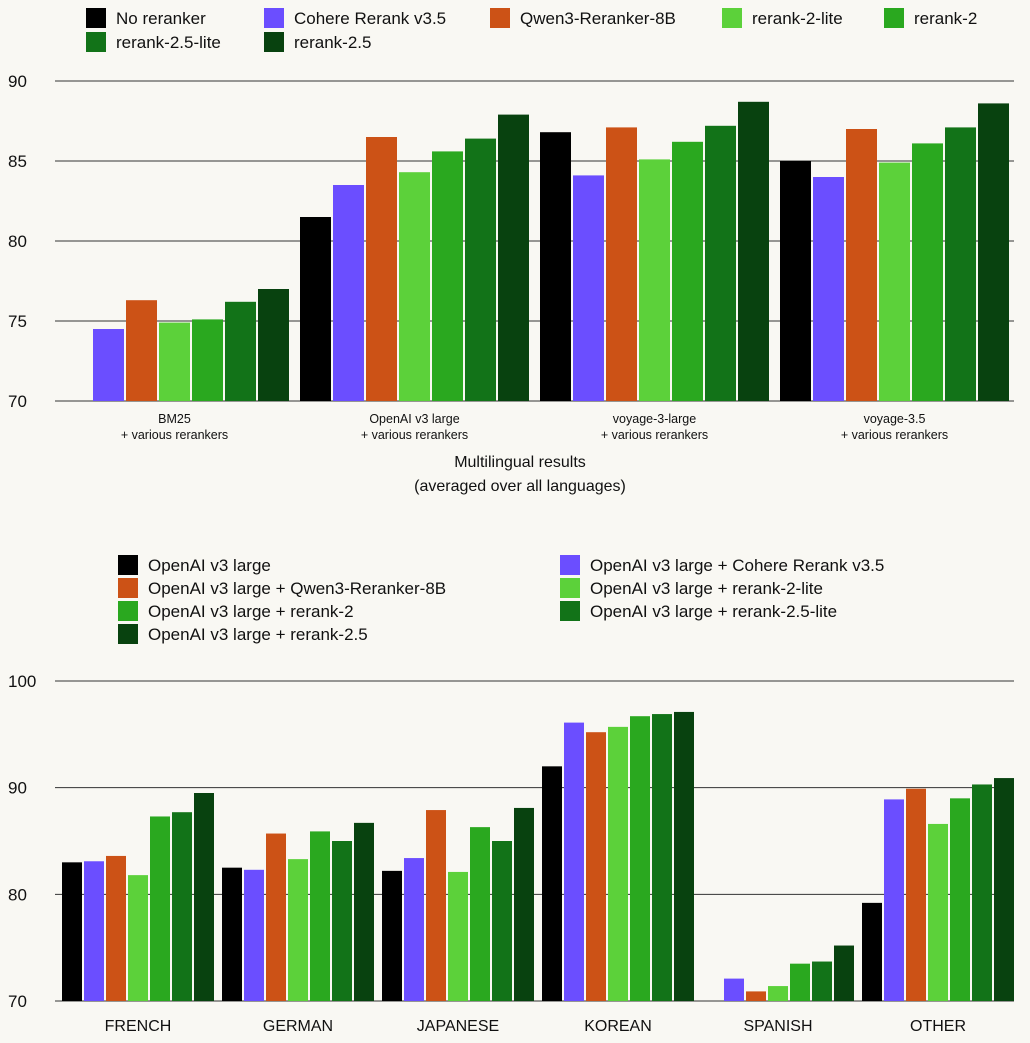 Image resolution: width=1030 pixels, height=1043 pixels. What do you see at coordinates (209, 565) in the screenshot?
I see `legend-label: OpenAI v3 large` at bounding box center [209, 565].